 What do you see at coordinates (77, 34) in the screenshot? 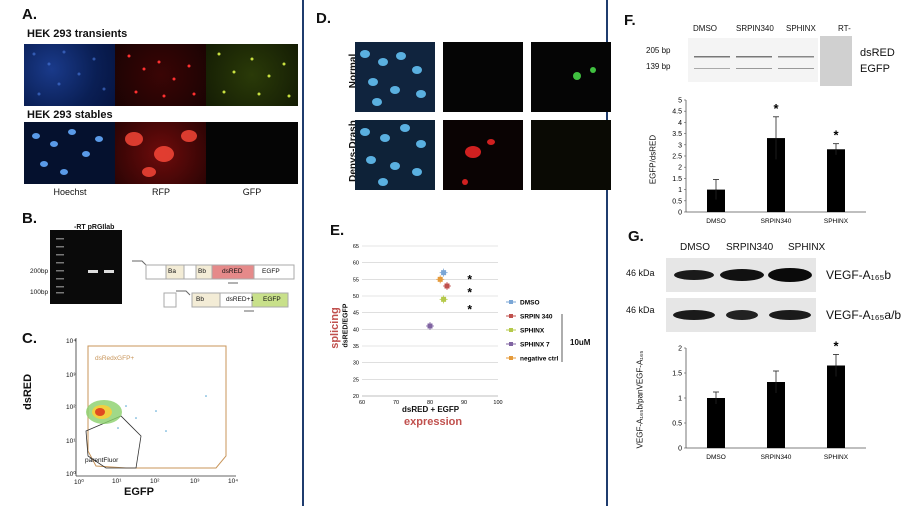
I see `panel-a-row1-title: HEK 293 transients` at bounding box center [77, 34].